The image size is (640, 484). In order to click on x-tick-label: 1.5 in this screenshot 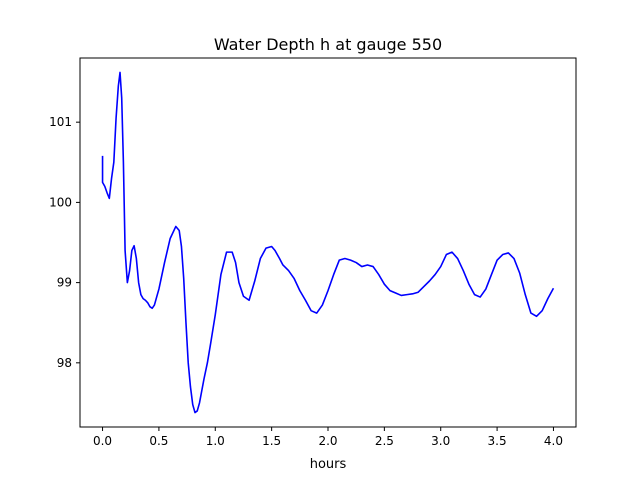, I will do `click(271, 441)`.